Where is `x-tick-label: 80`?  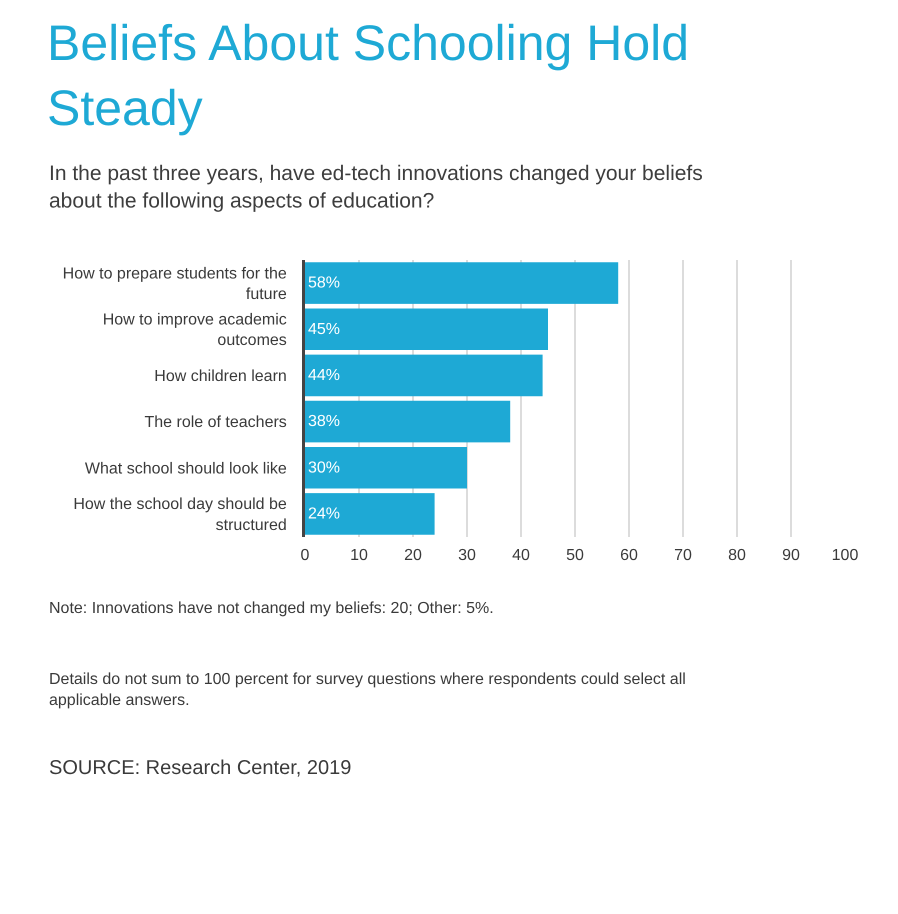 x-tick-label: 80 is located at coordinates (737, 555).